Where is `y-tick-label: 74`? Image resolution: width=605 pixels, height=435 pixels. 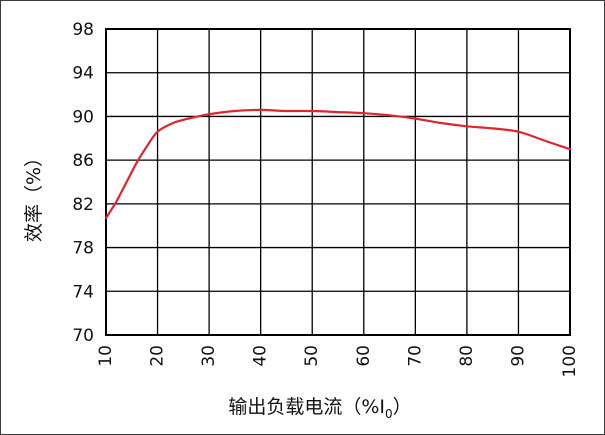 y-tick-label: 74 is located at coordinates (83, 292).